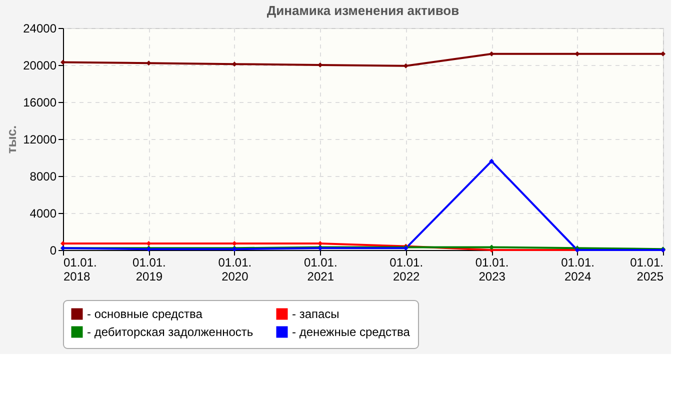 Image resolution: width=700 pixels, height=400 pixels. I want to click on y-tick-label: 24000, so click(40, 29).